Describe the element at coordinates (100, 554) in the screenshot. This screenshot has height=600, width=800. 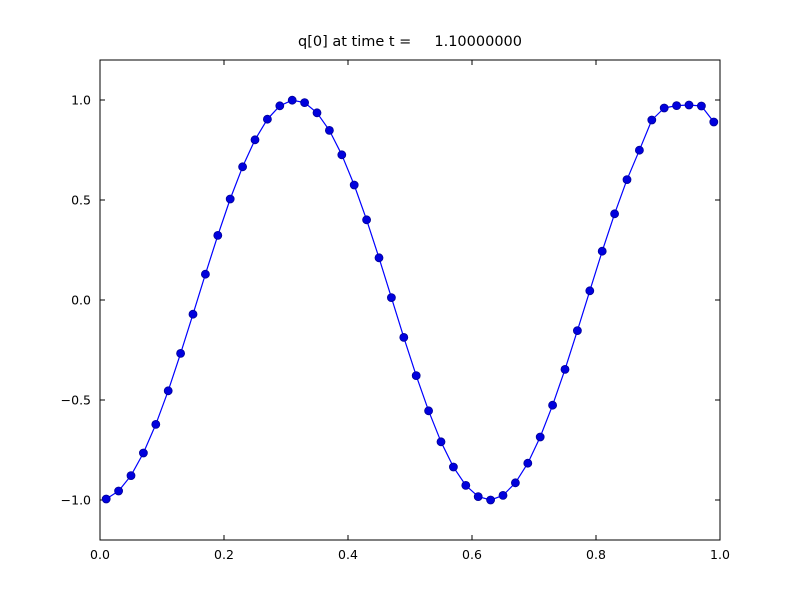
I see `x-tick-label: 0.0` at that location.